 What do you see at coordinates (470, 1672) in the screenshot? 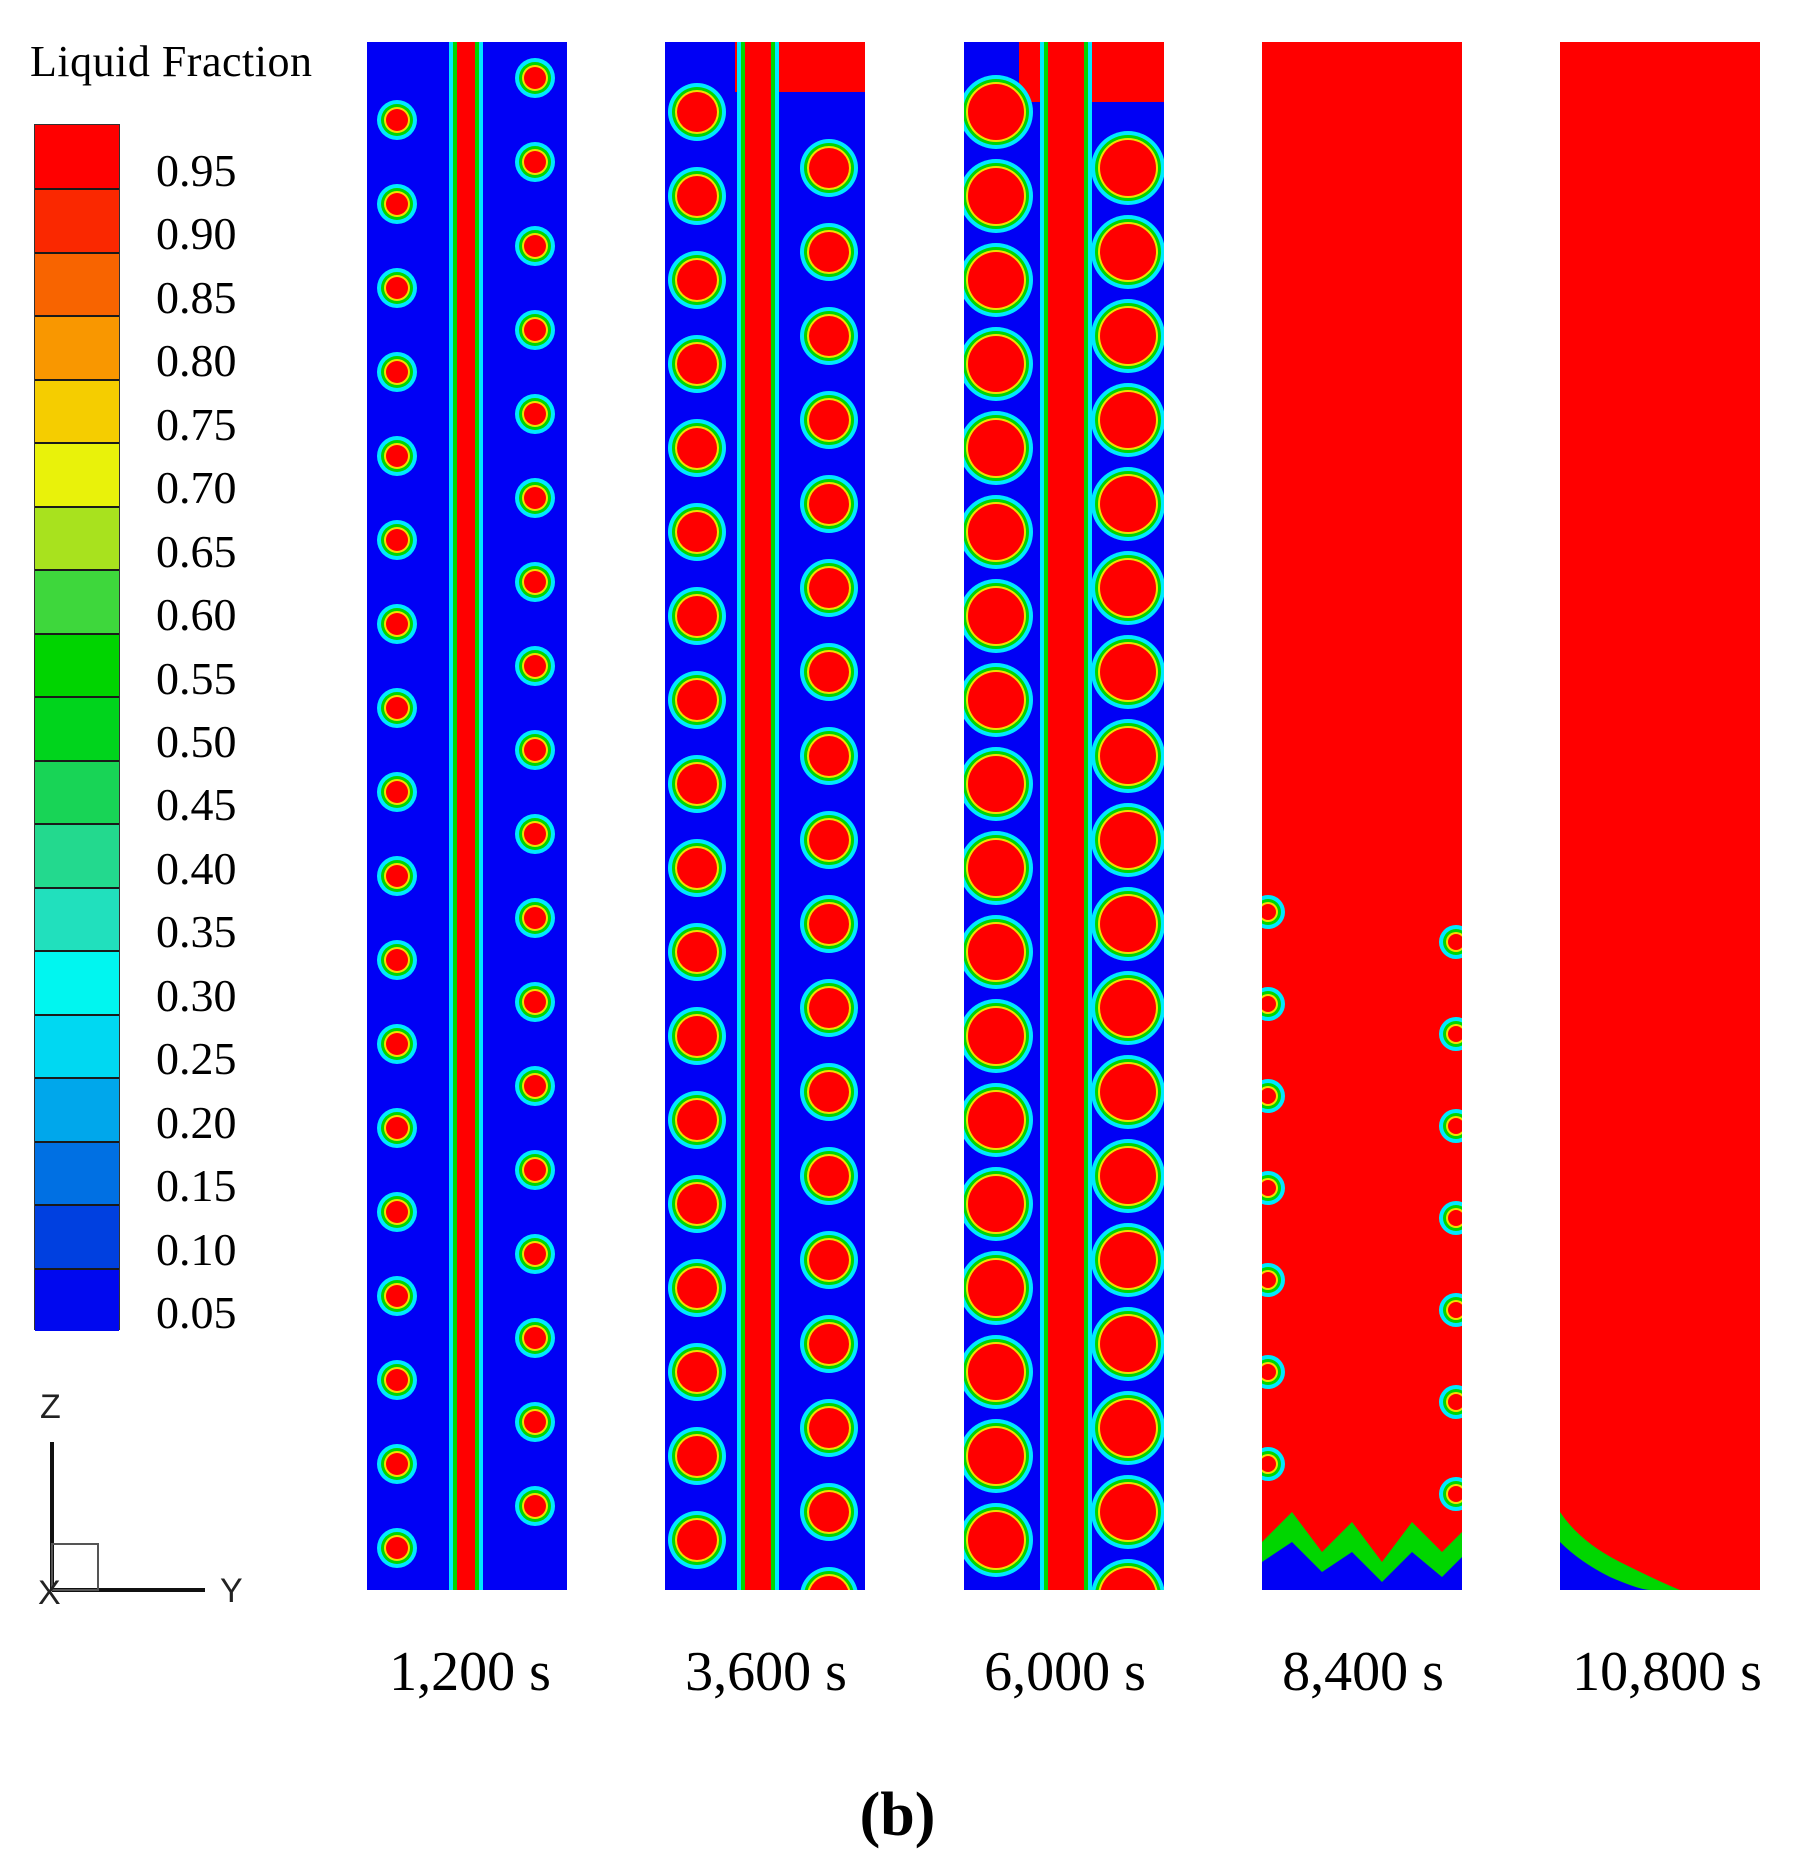
I see `time-label-1200s: 1,200 s` at bounding box center [470, 1672].